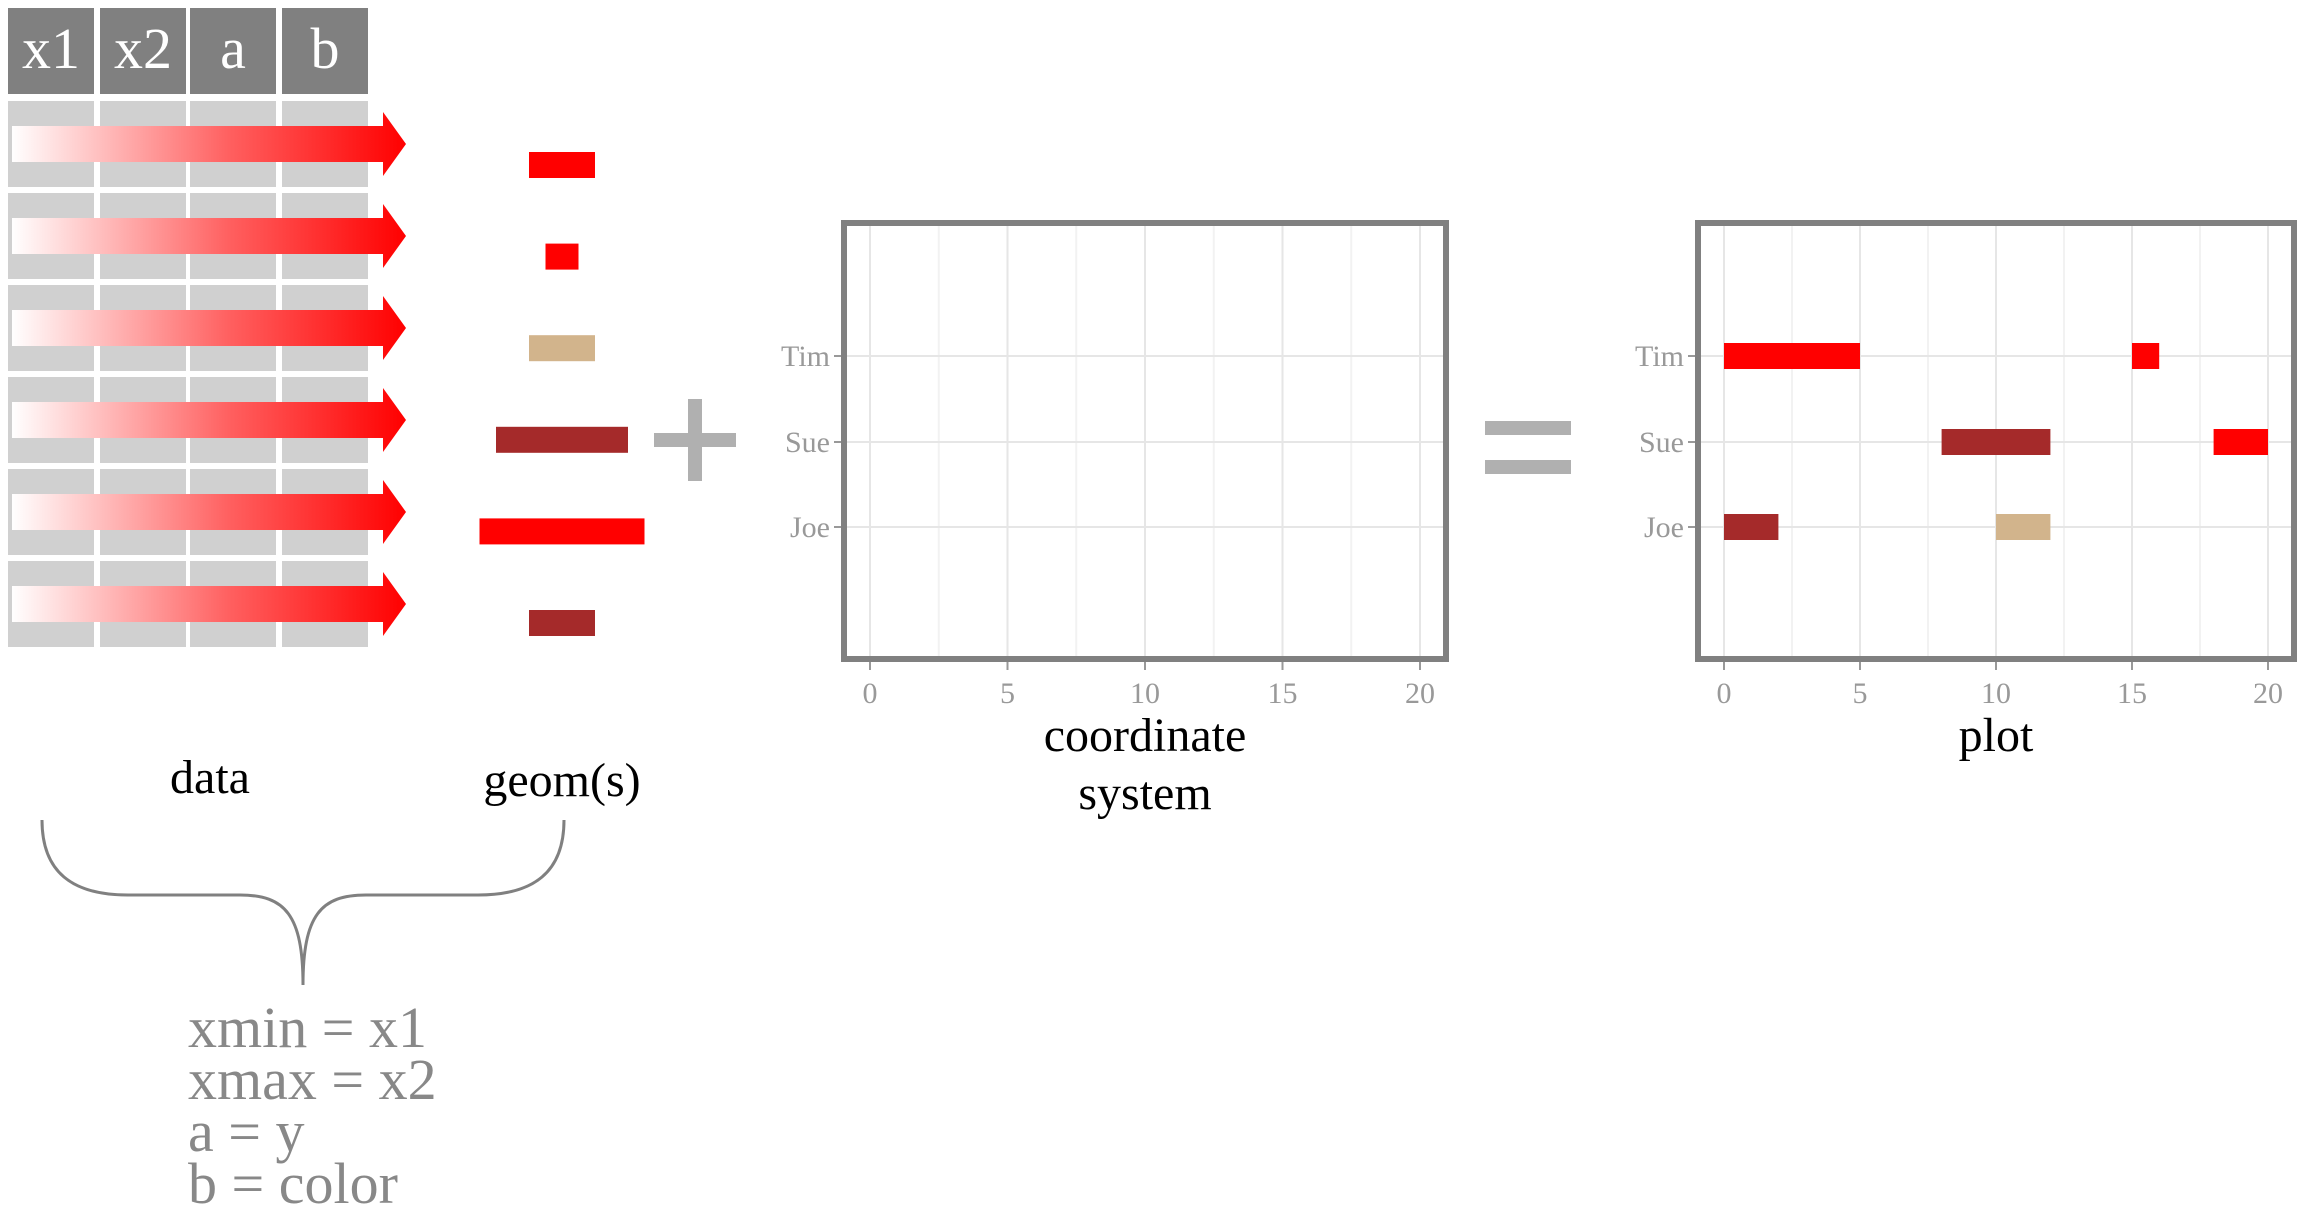 The width and height of the screenshot is (2305, 1212). What do you see at coordinates (246, 1131) in the screenshot?
I see `mapping-line: a = y` at bounding box center [246, 1131].